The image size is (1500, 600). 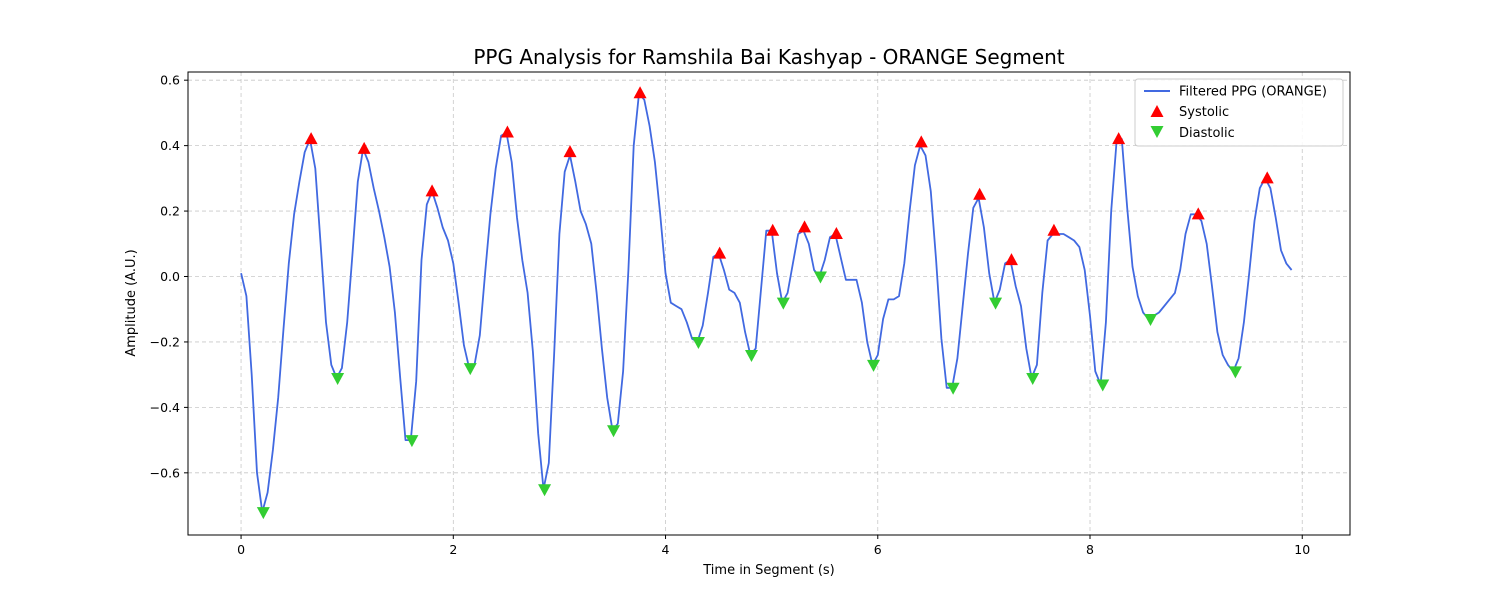 I want to click on y-tick-label: −0.2, so click(x=165, y=341).